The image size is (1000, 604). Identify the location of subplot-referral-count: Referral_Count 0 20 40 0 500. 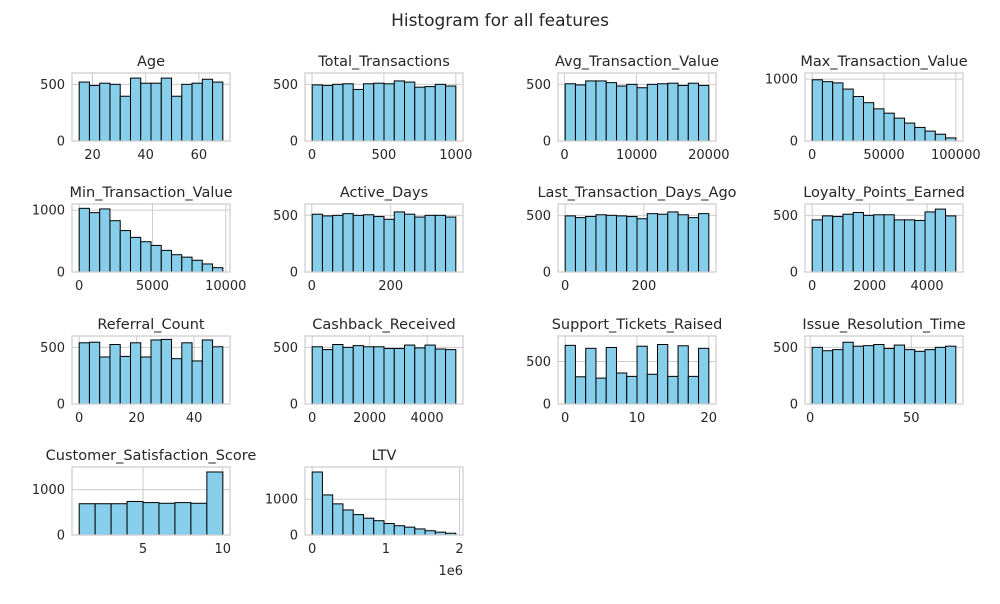
(135, 371).